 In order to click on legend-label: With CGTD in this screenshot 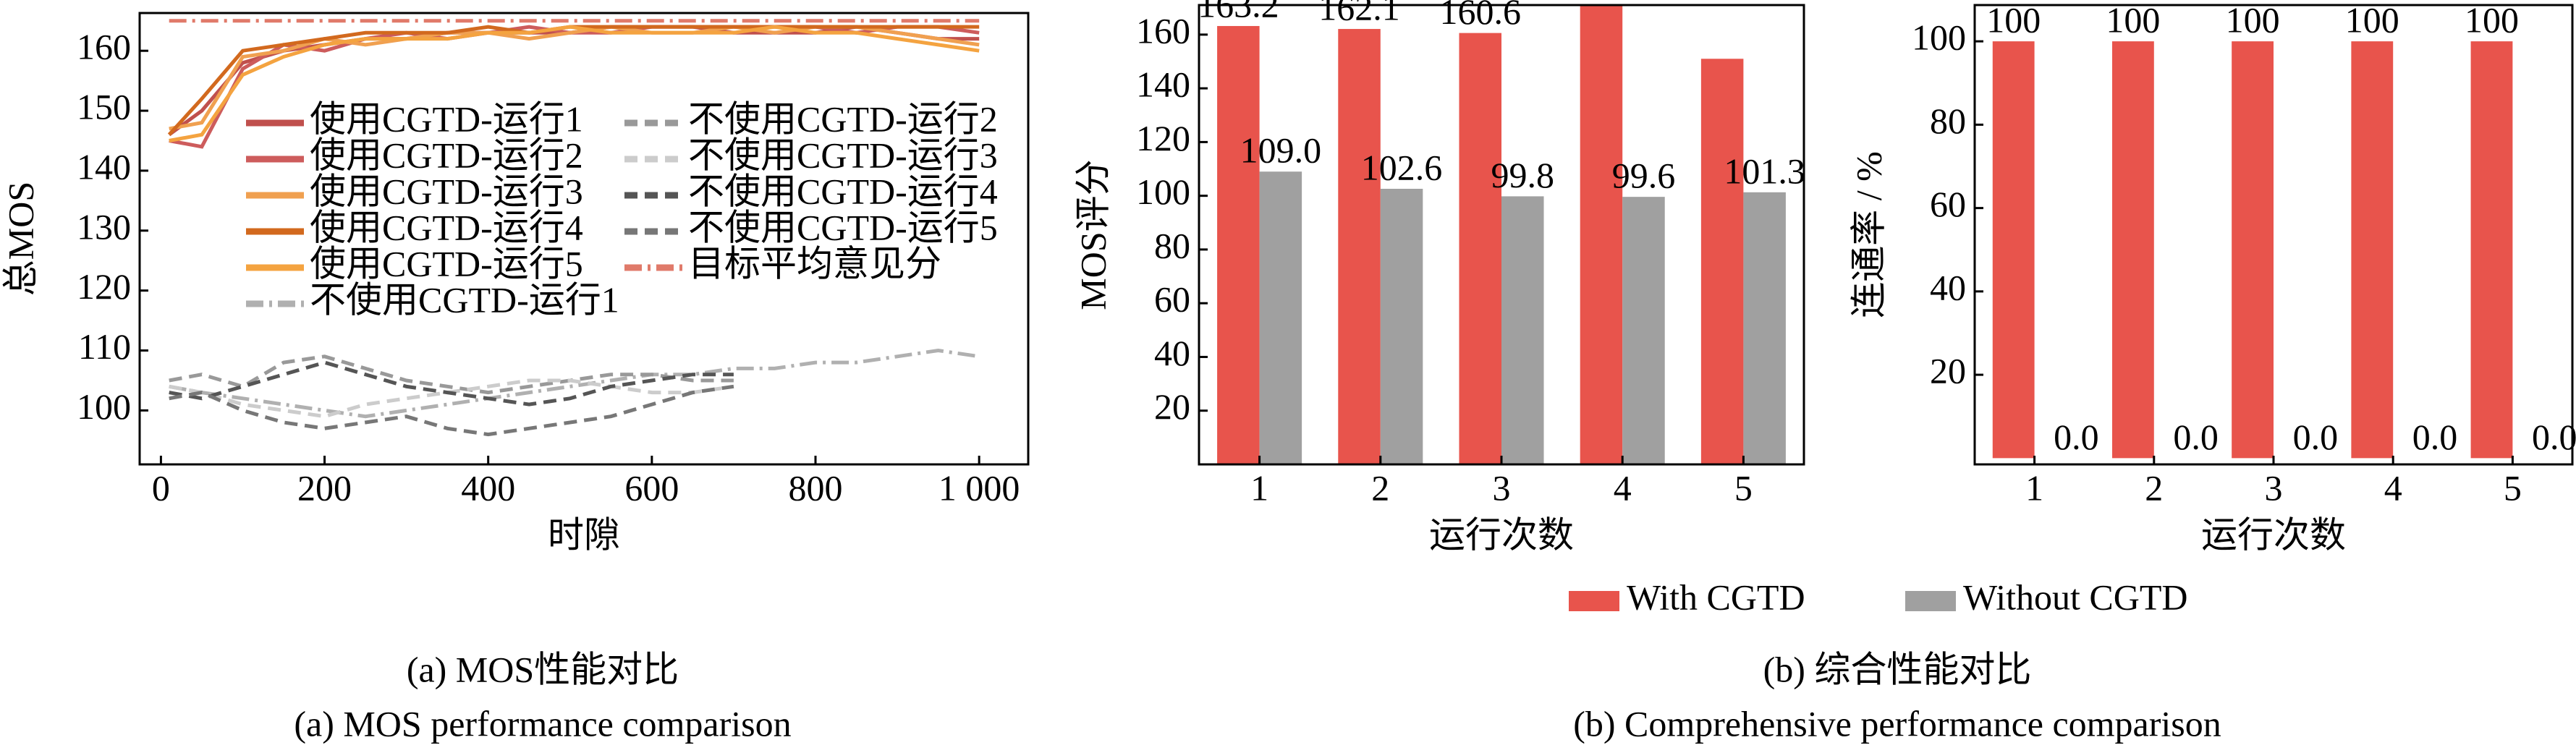, I will do `click(1716, 597)`.